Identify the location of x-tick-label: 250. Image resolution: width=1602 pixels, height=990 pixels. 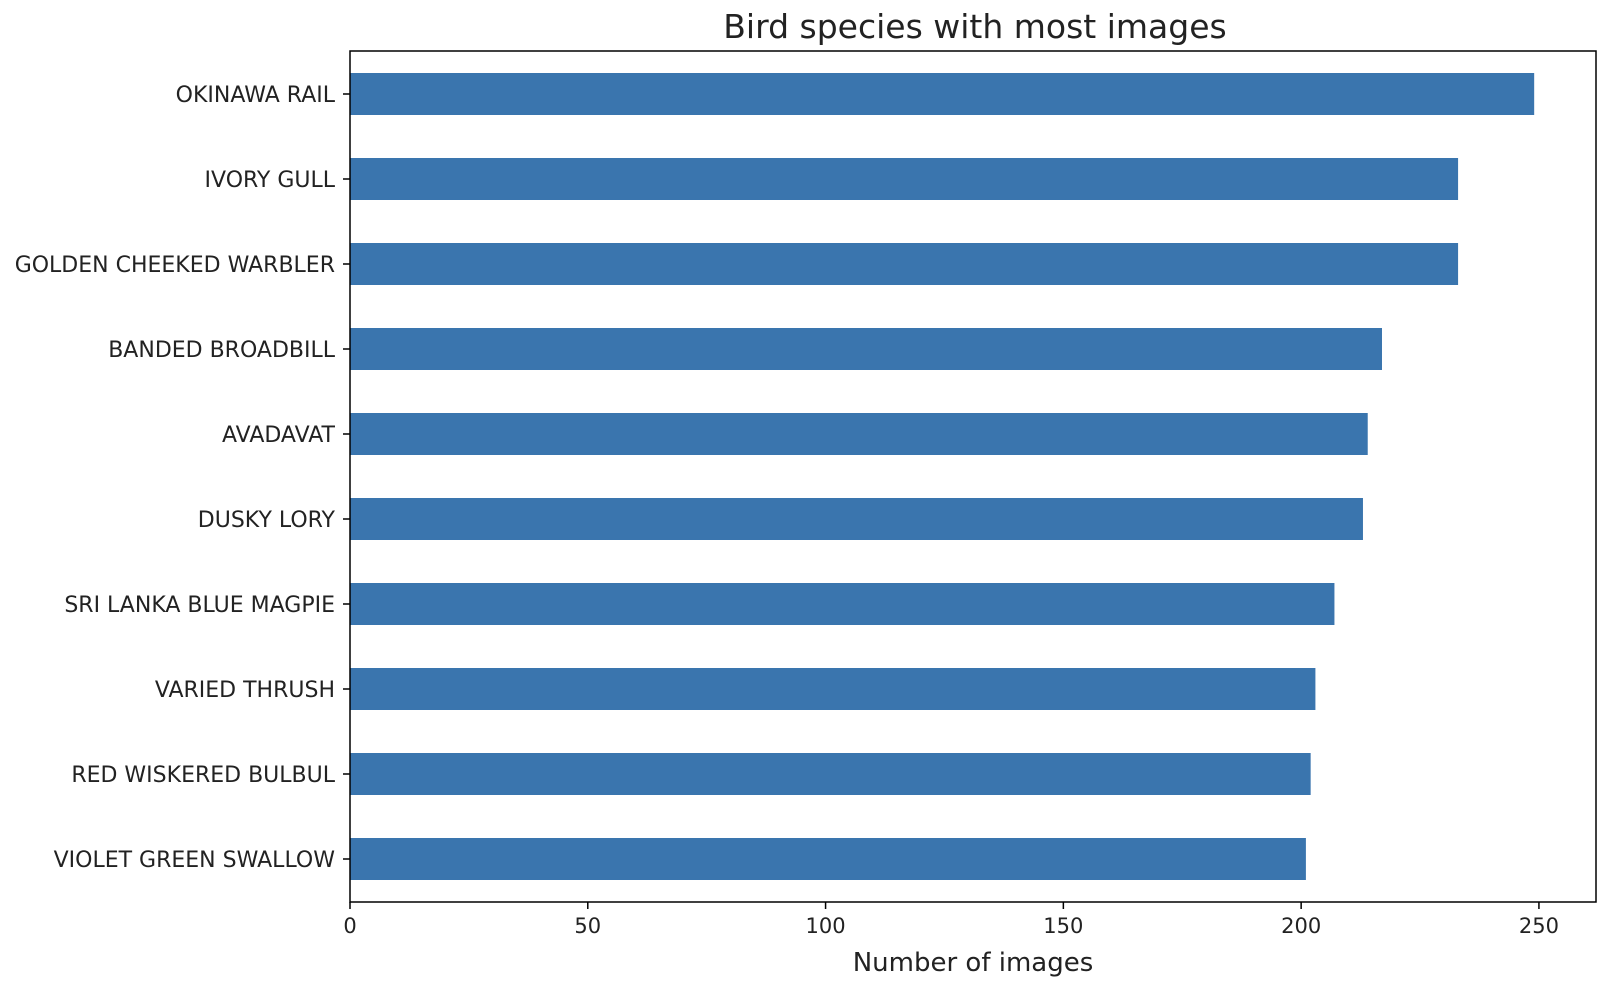
(1539, 926).